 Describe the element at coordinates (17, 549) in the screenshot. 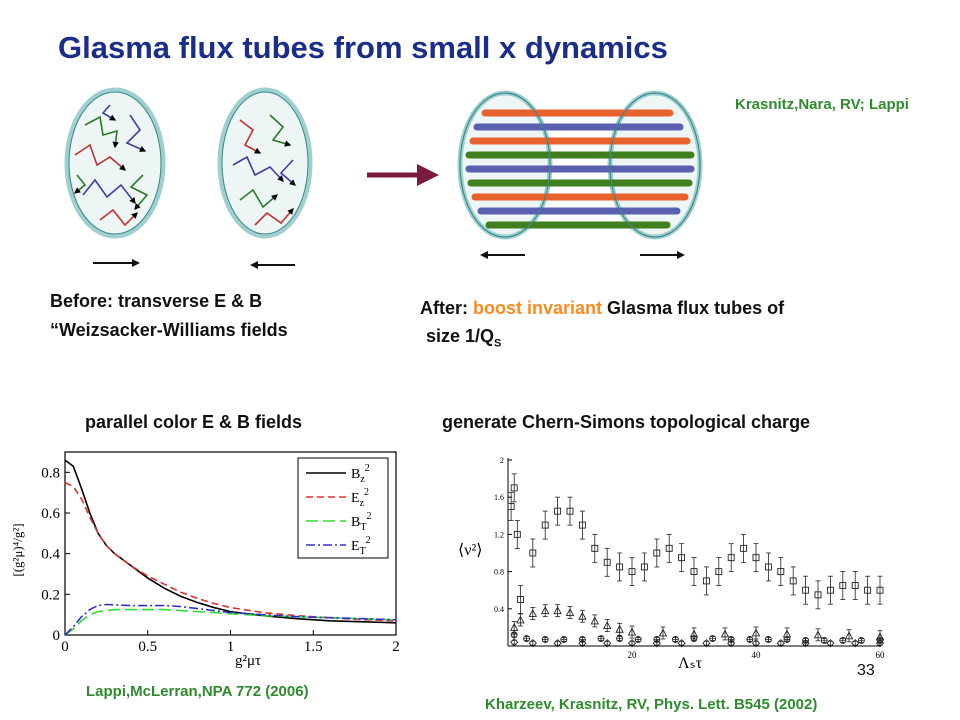

I see `y-axis-label: [(g²μ)⁴/g²]` at that location.